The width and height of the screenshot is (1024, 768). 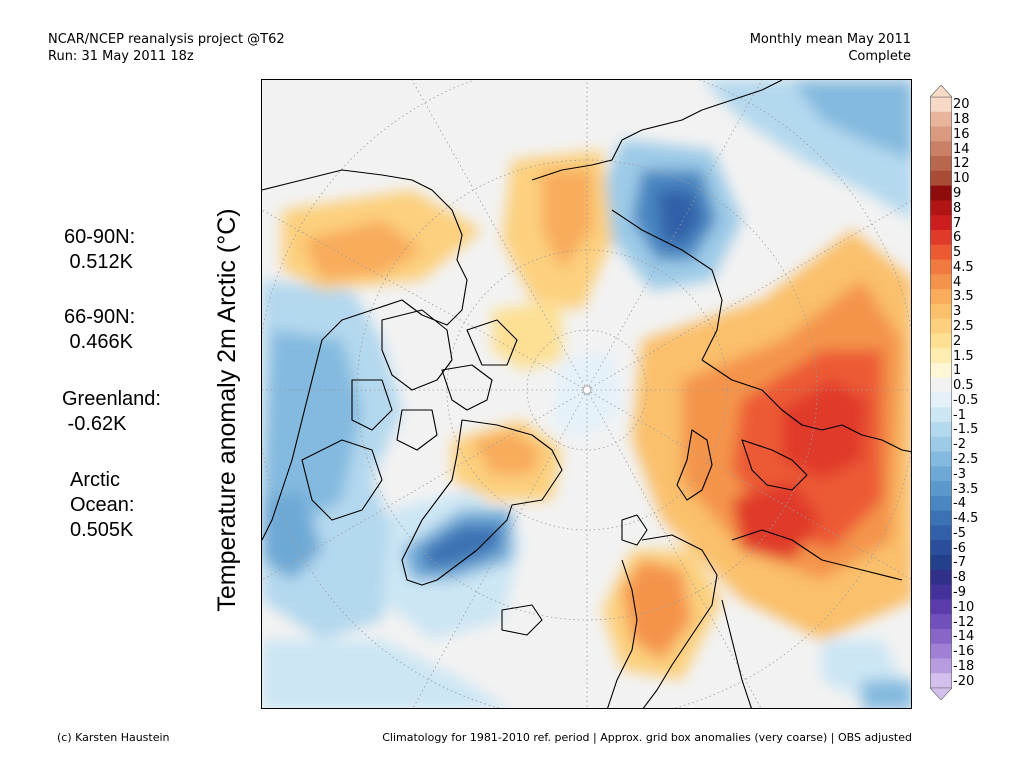 What do you see at coordinates (99, 250) in the screenshot?
I see `stat-60-90n: 60-90N: 0.512K` at bounding box center [99, 250].